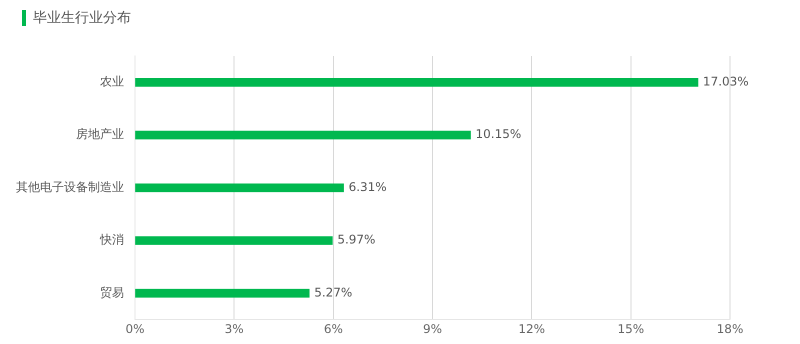 This screenshot has height=344, width=800. Describe the element at coordinates (725, 81) in the screenshot. I see `data-label: 17.03%` at that location.